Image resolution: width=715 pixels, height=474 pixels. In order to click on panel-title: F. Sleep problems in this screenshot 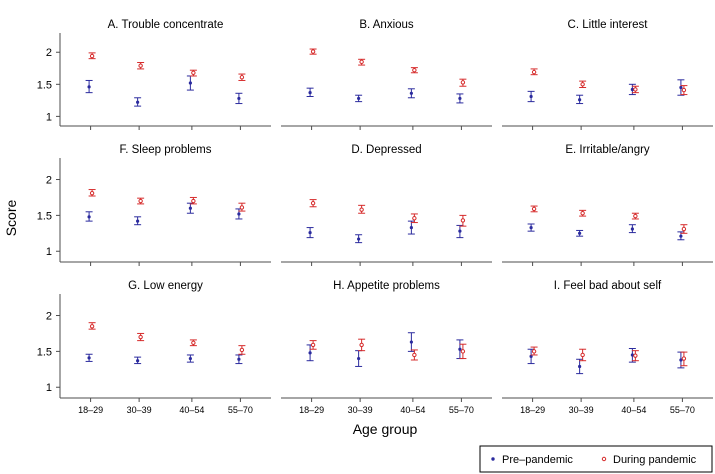, I will do `click(165, 150)`.